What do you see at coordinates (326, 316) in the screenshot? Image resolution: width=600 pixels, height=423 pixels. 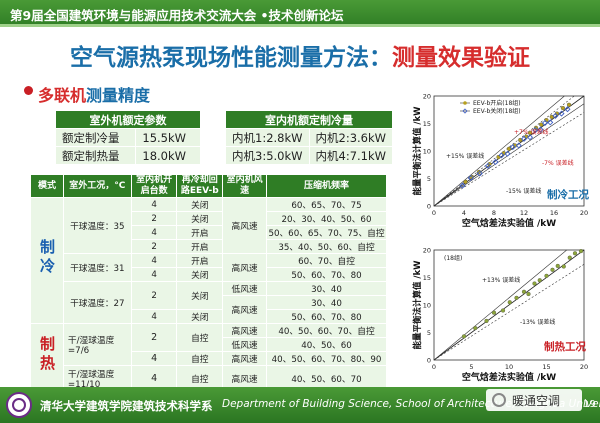 I see `freq-cell: 50、60、70、80` at bounding box center [326, 316].